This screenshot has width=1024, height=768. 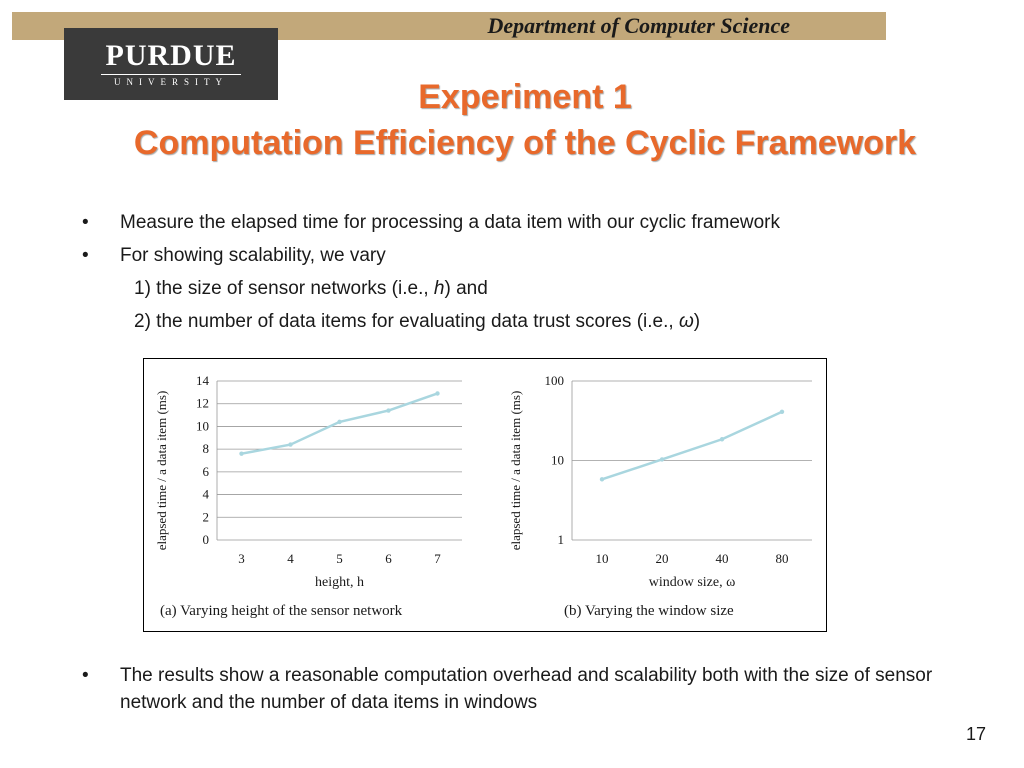 I want to click on logo-rule, so click(x=171, y=74).